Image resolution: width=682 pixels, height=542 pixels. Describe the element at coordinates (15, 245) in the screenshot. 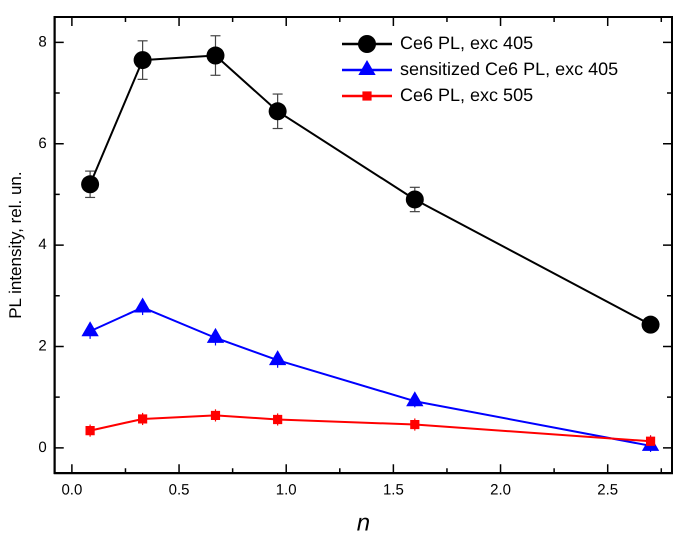

I see `y-axis-title: PL intensity, rel. un.` at that location.